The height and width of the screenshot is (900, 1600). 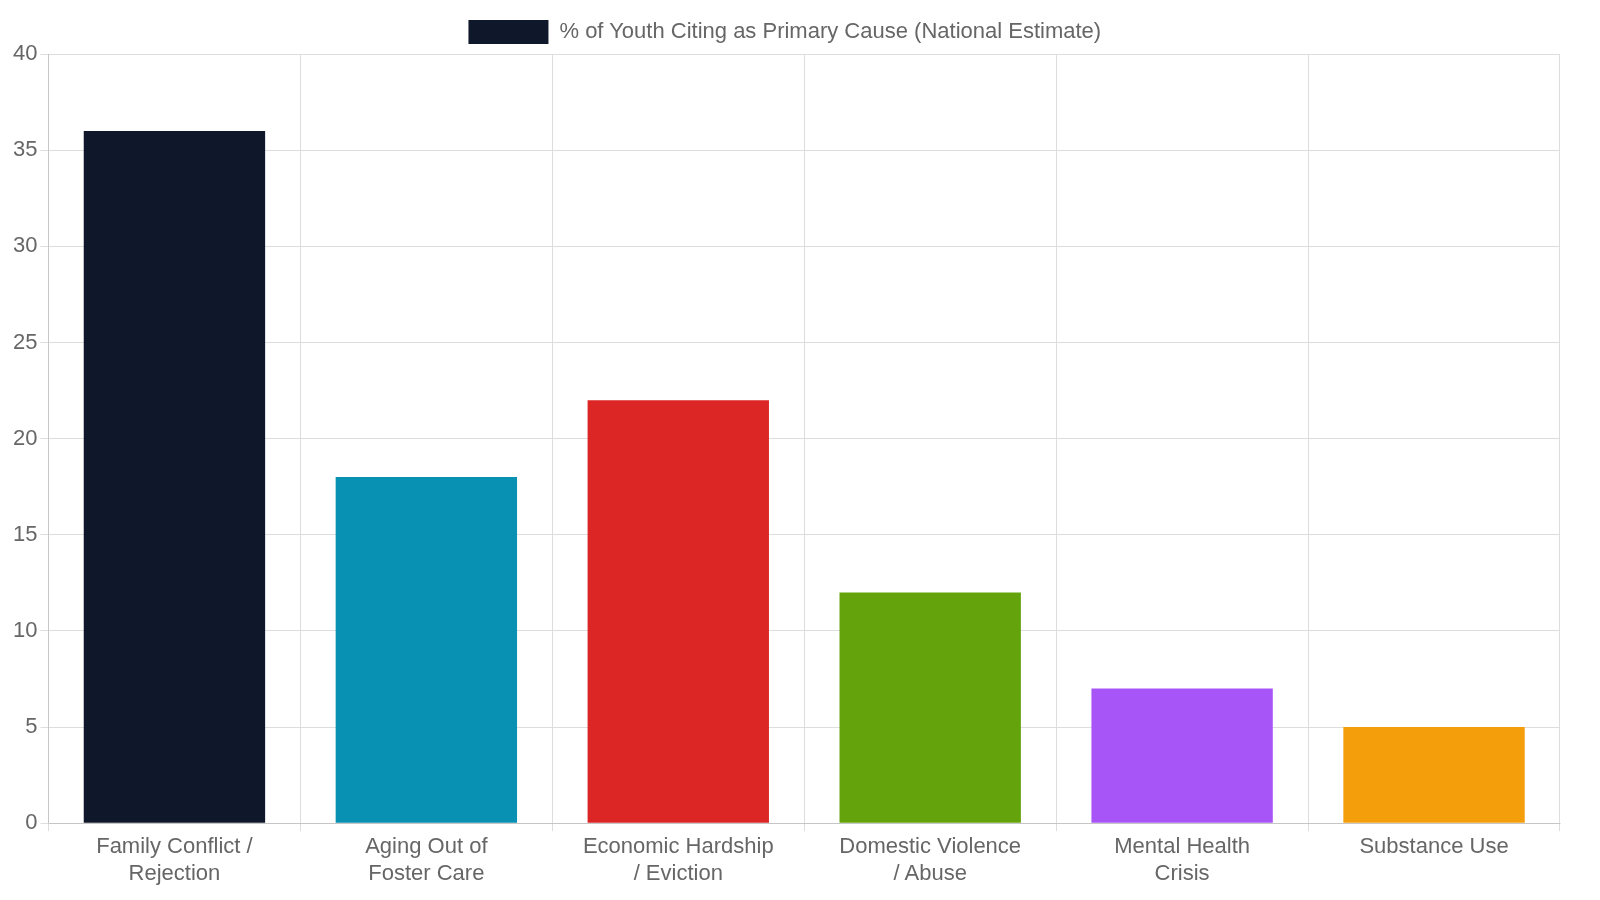 I want to click on legend-label: % of Youth Citing as Primary Cause (National Estimate), so click(x=830, y=31).